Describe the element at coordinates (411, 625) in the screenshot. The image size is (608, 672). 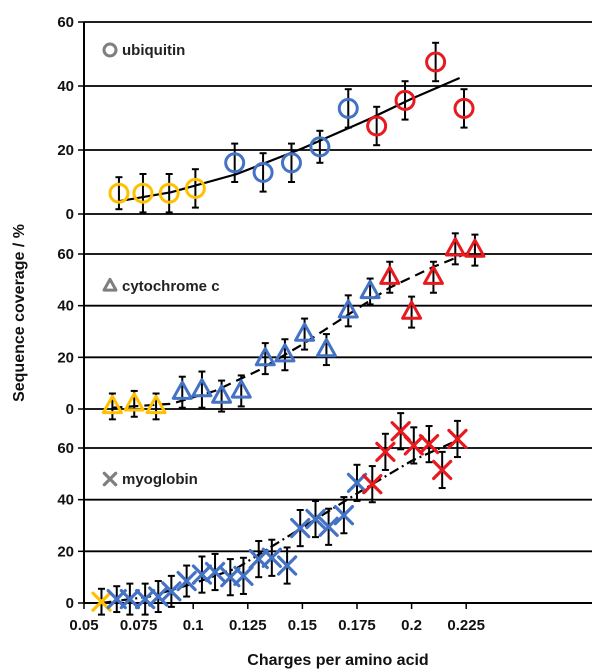
I see `x-tick-label: 0.2` at that location.